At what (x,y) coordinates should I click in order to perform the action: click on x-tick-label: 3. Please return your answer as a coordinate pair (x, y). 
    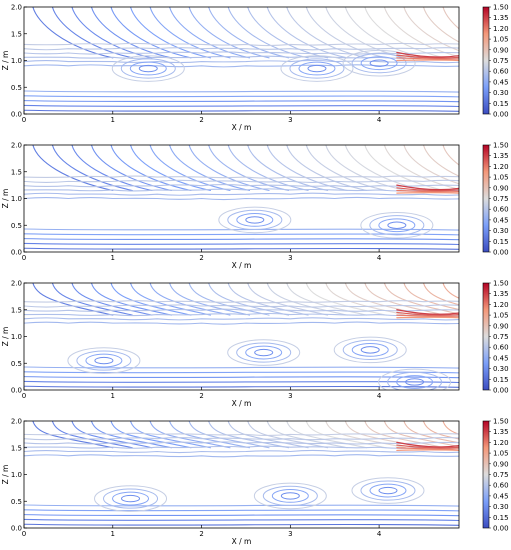
    Looking at the image, I should click on (290, 396).